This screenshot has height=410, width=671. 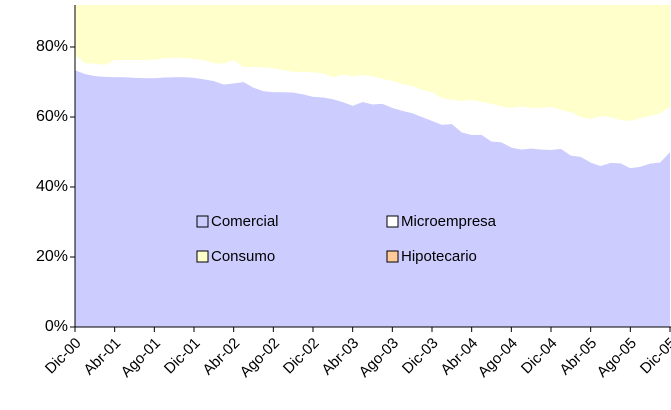 I want to click on x-tick-label: Abr-01, so click(x=102, y=357).